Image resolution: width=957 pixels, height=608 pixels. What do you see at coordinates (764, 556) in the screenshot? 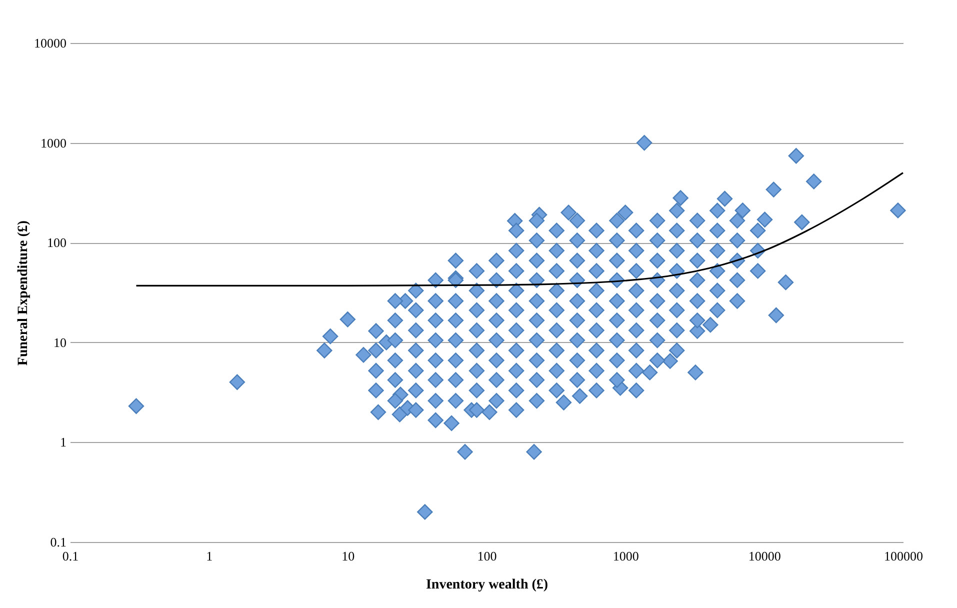
I see `x-tick-label: 10000` at bounding box center [764, 556].